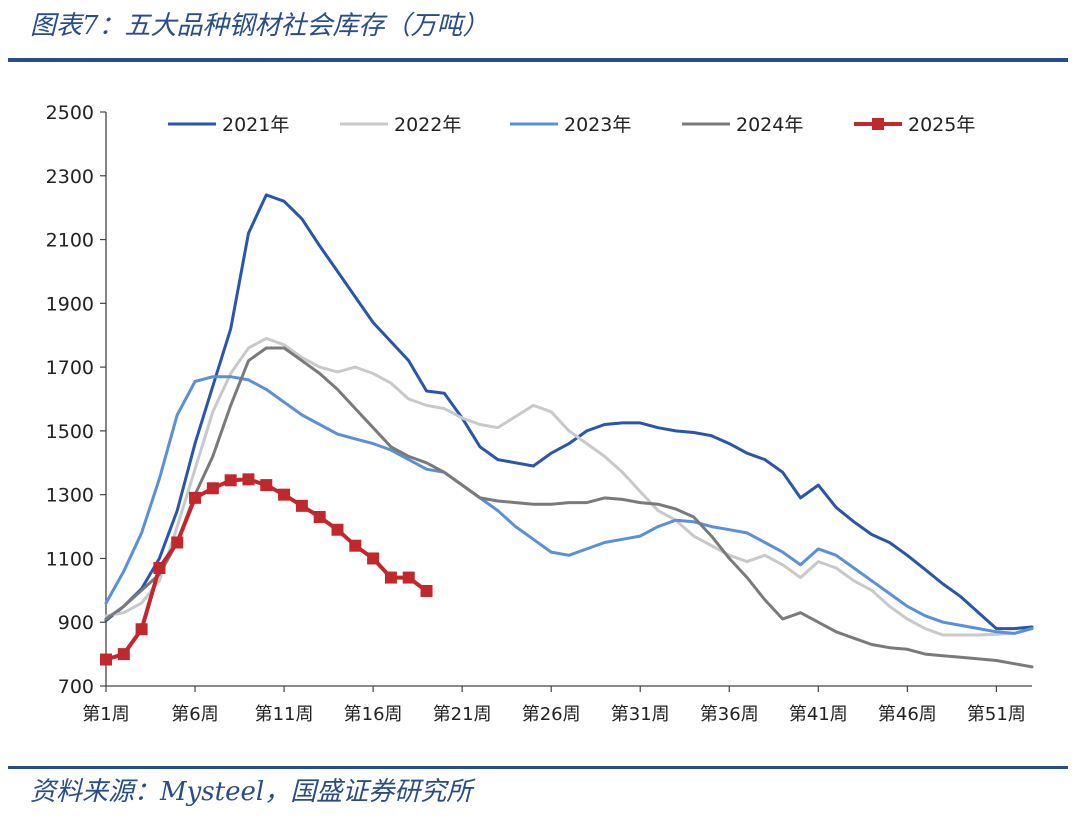  I want to click on title-divider, so click(538, 60).